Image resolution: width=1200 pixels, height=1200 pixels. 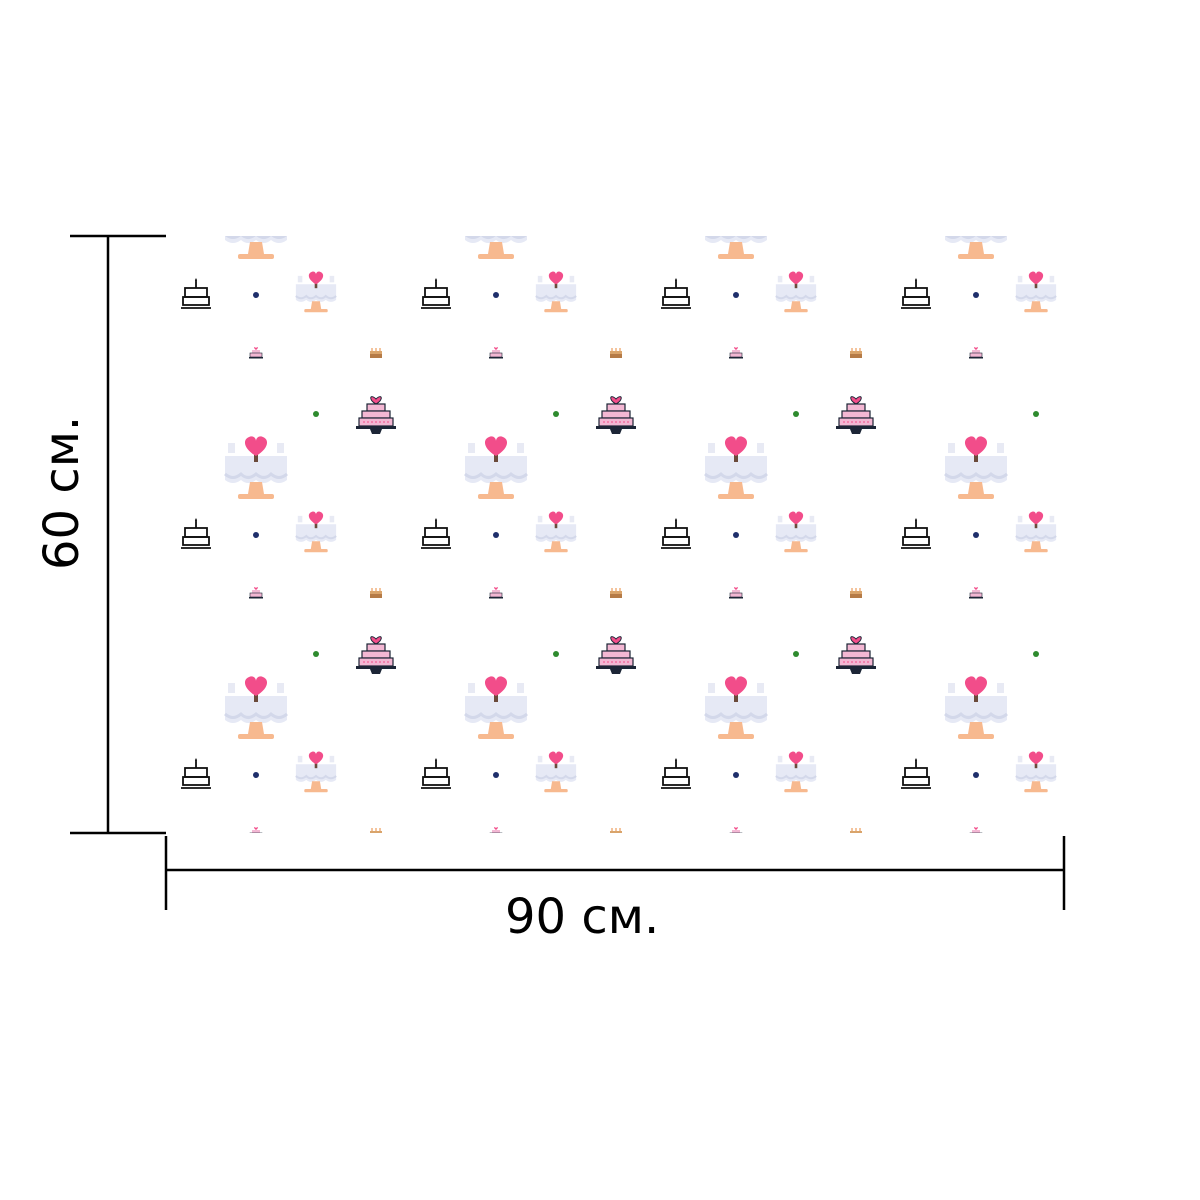 What do you see at coordinates (615, 873) in the screenshot?
I see `width-dimension-line` at bounding box center [615, 873].